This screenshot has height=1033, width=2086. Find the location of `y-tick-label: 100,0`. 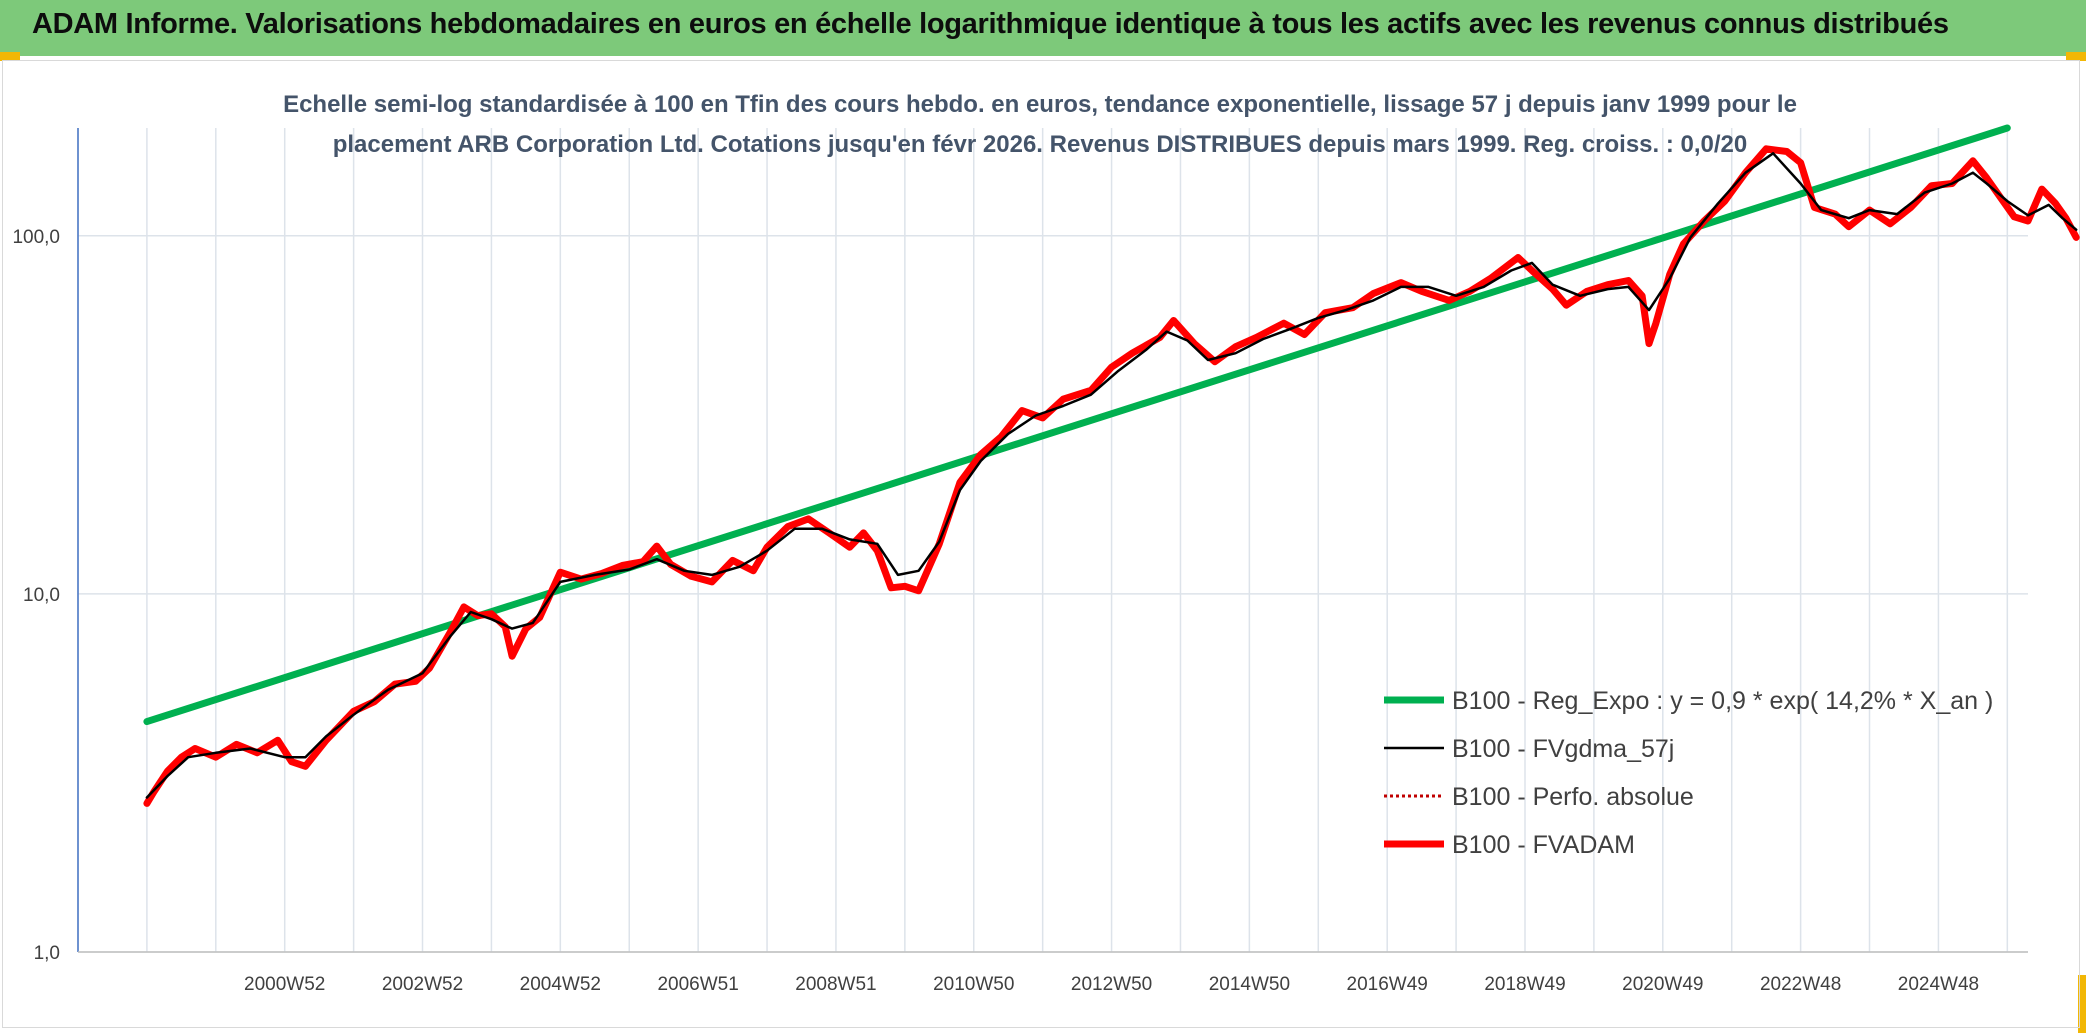

y-tick-label: 100,0 is located at coordinates (36, 237).